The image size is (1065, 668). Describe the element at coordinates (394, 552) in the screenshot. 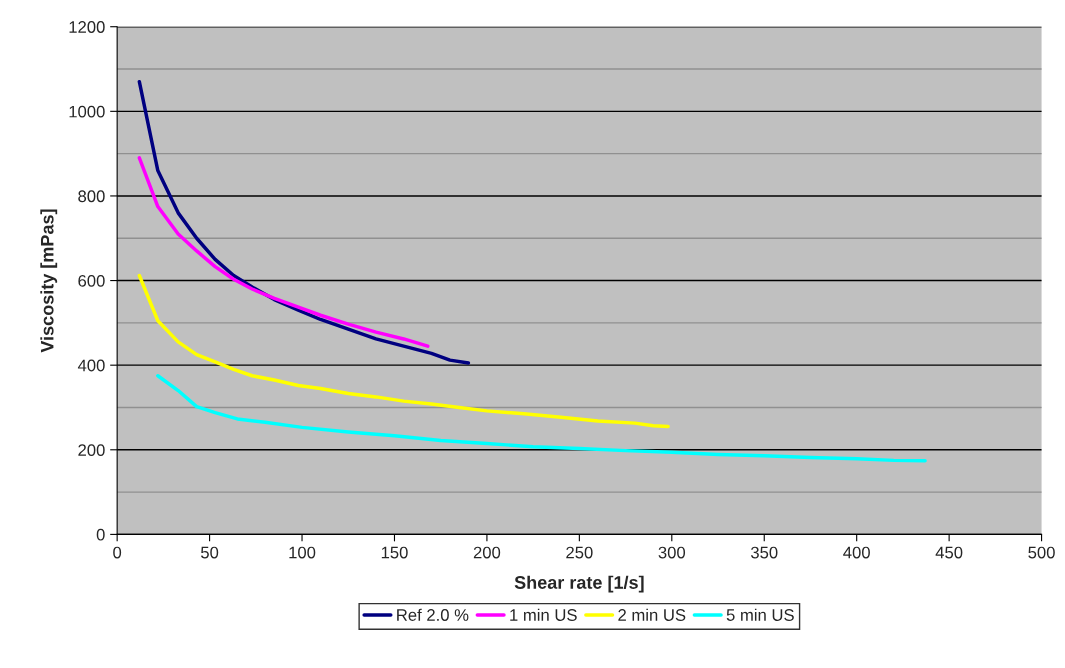

I see `x-tick-label: 150` at that location.